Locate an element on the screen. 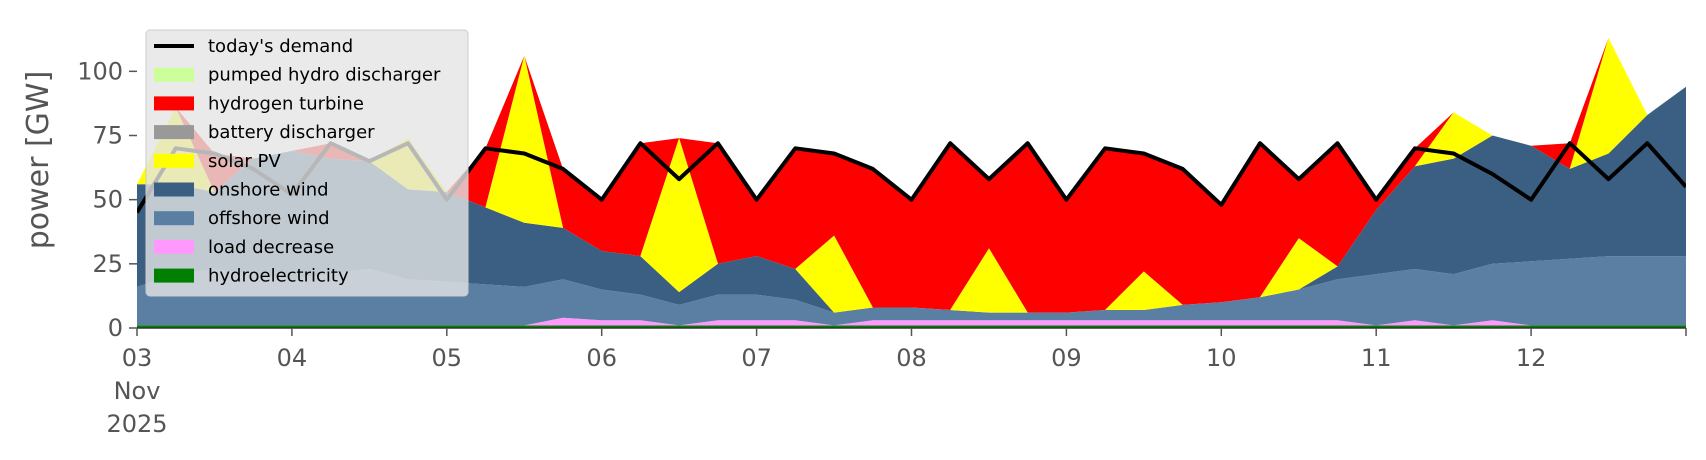 The height and width of the screenshot is (460, 1706). x-tick-label: 09 is located at coordinates (1066, 358).